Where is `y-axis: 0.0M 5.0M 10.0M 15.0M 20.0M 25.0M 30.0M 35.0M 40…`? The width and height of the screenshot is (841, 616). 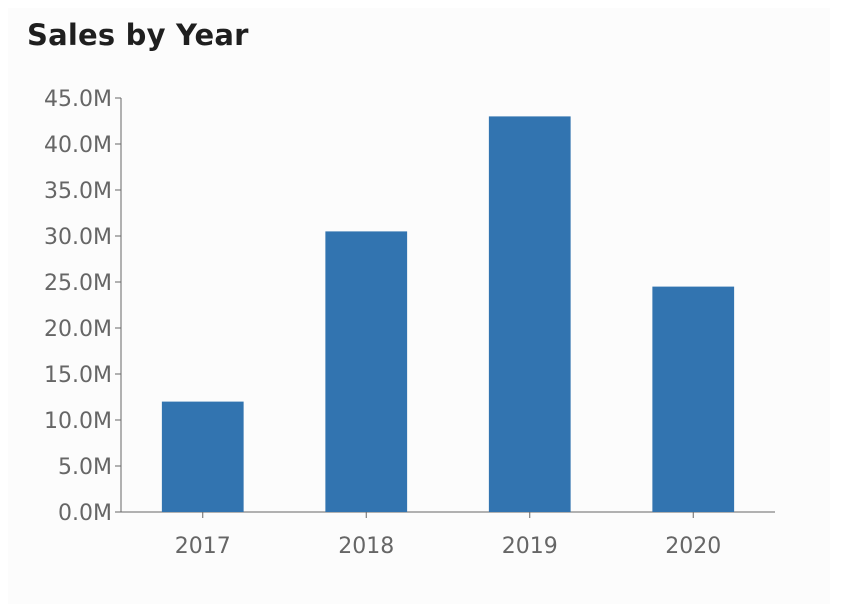 y-axis: 0.0M 5.0M 10.0M 15.0M 20.0M 25.0M 30.0M 35.0M 40… is located at coordinates (83, 306).